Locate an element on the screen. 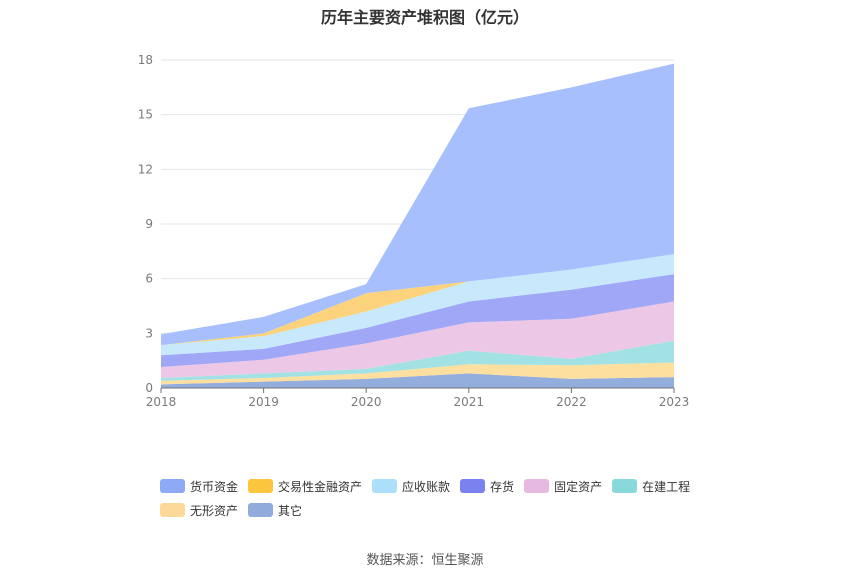 This screenshot has height=574, width=850. legend-item-cash: 货币资金 is located at coordinates (199, 486).